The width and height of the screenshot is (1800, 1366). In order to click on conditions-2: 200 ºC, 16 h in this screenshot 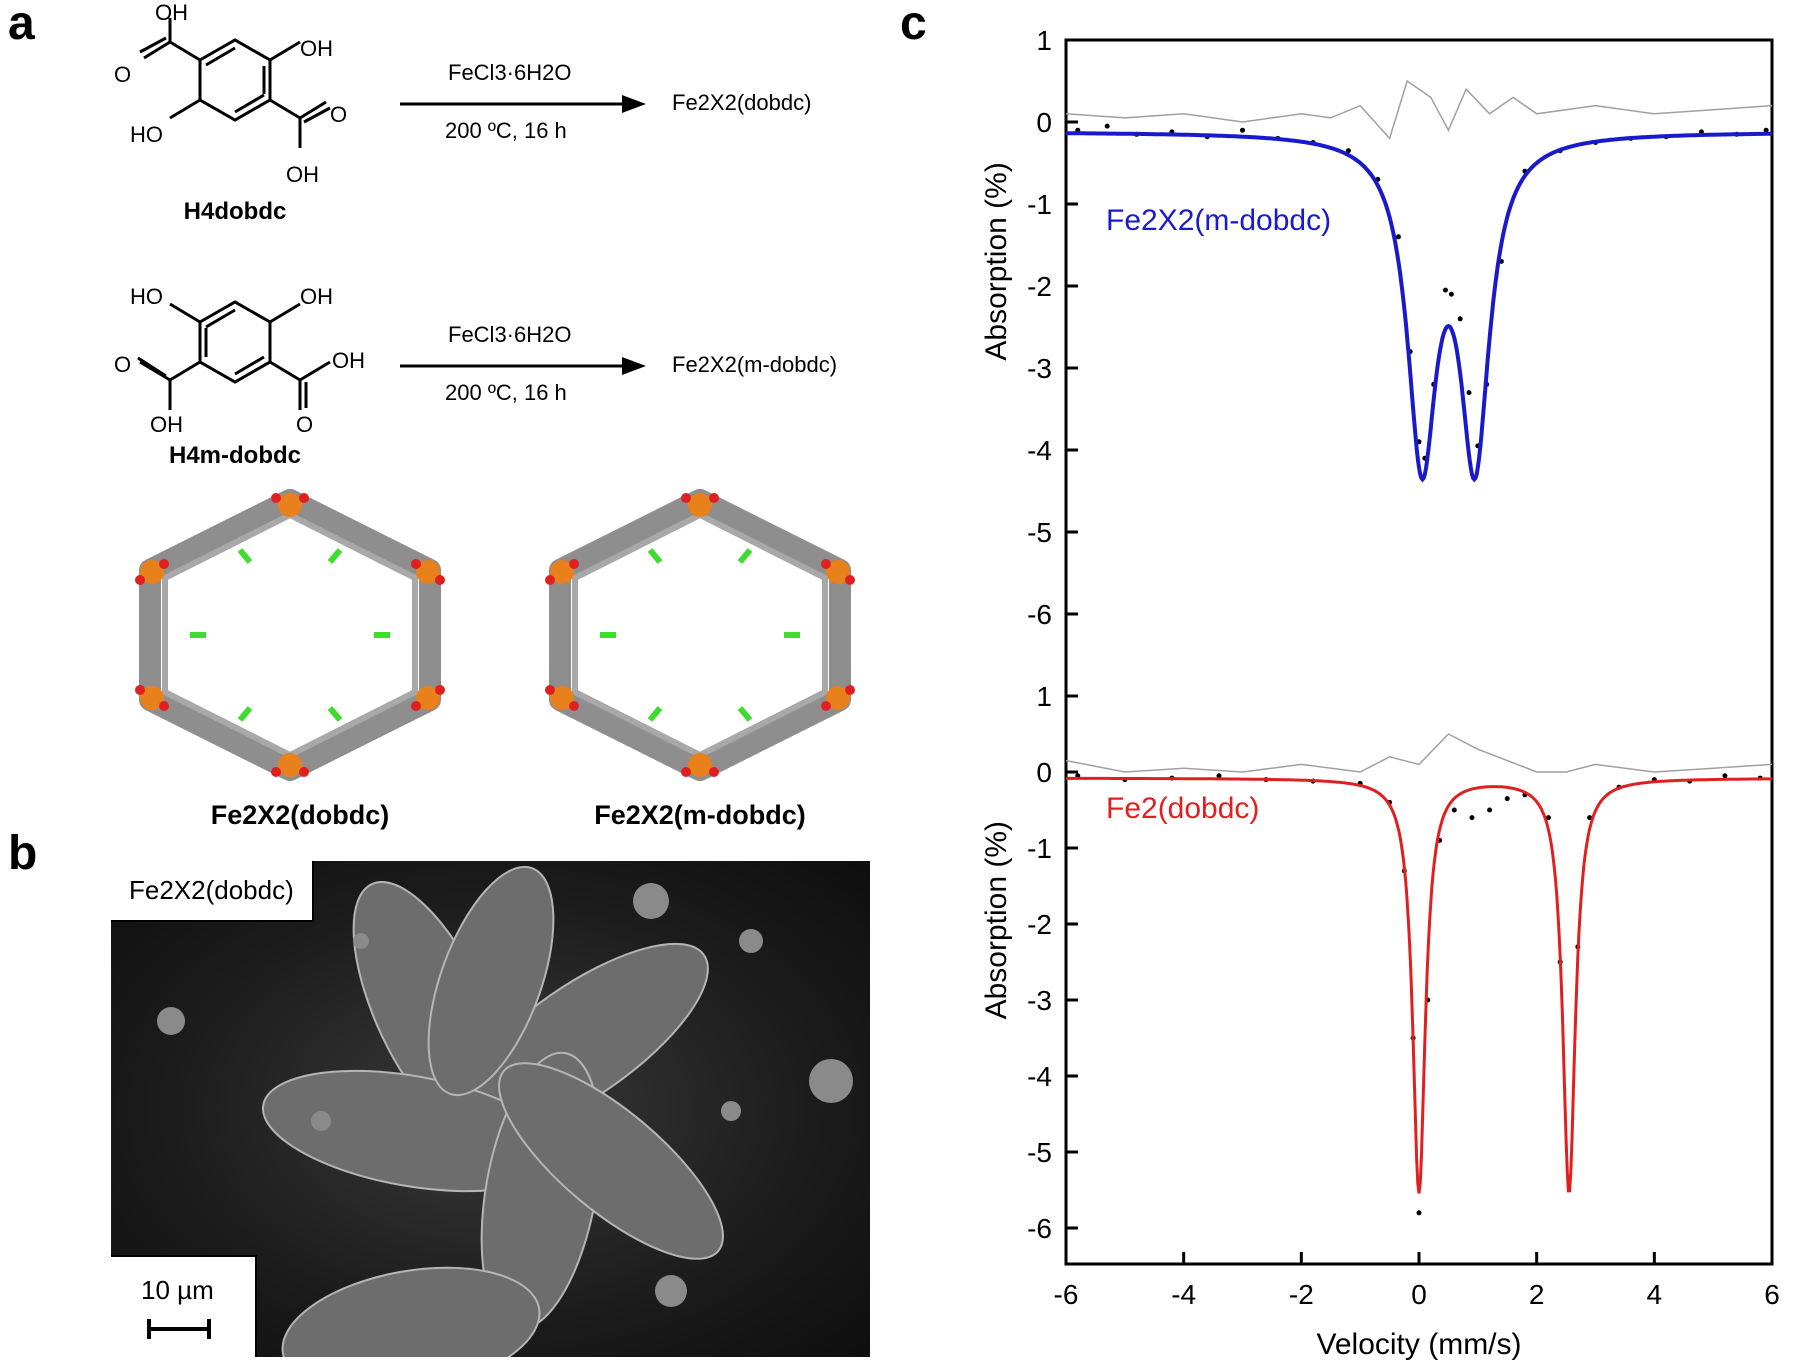, I will do `click(506, 392)`.